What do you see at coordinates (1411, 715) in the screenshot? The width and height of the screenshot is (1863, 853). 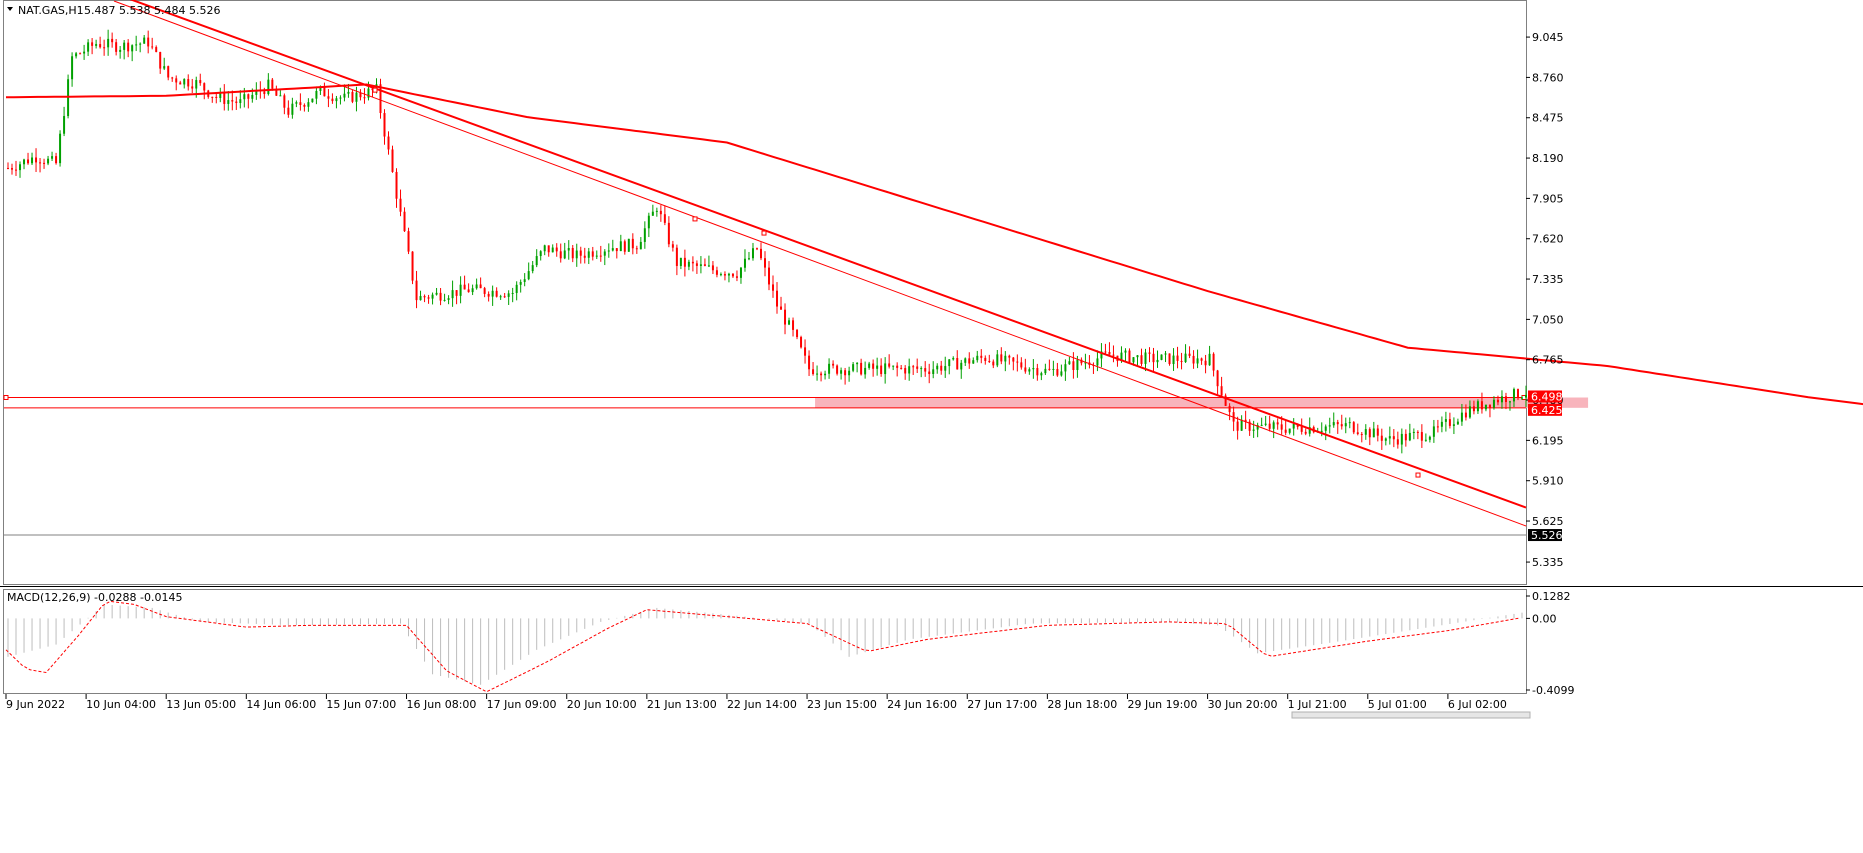 I see `scrollbar-track` at bounding box center [1411, 715].